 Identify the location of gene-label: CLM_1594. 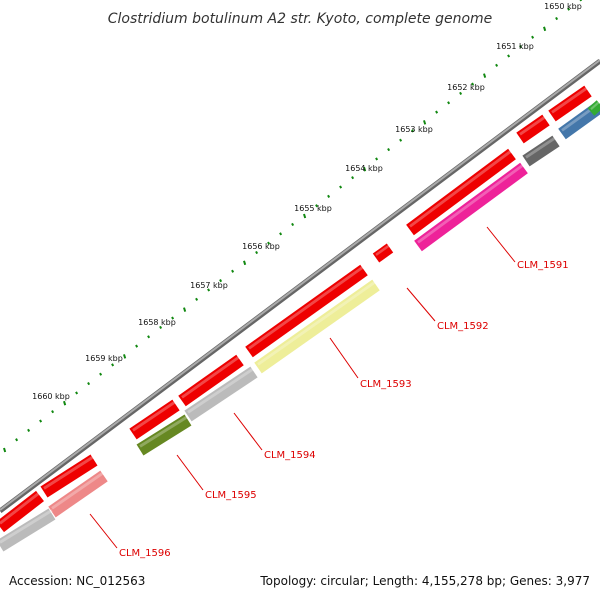
(290, 455).